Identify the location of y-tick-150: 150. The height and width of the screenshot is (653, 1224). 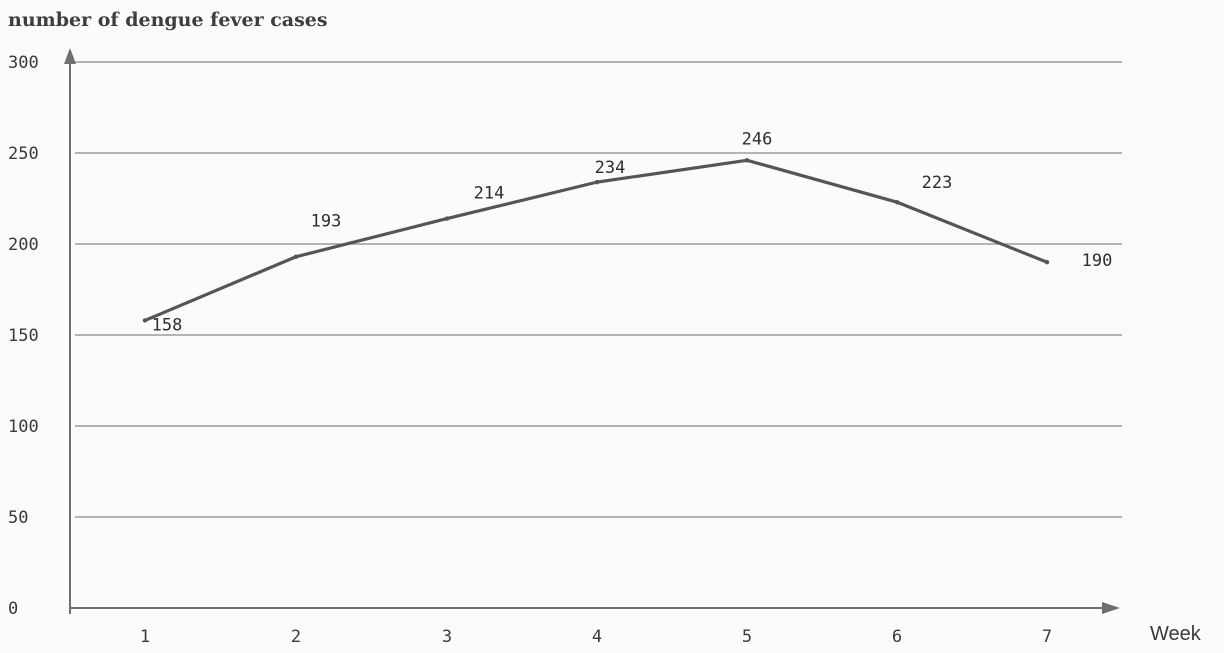
(23, 336).